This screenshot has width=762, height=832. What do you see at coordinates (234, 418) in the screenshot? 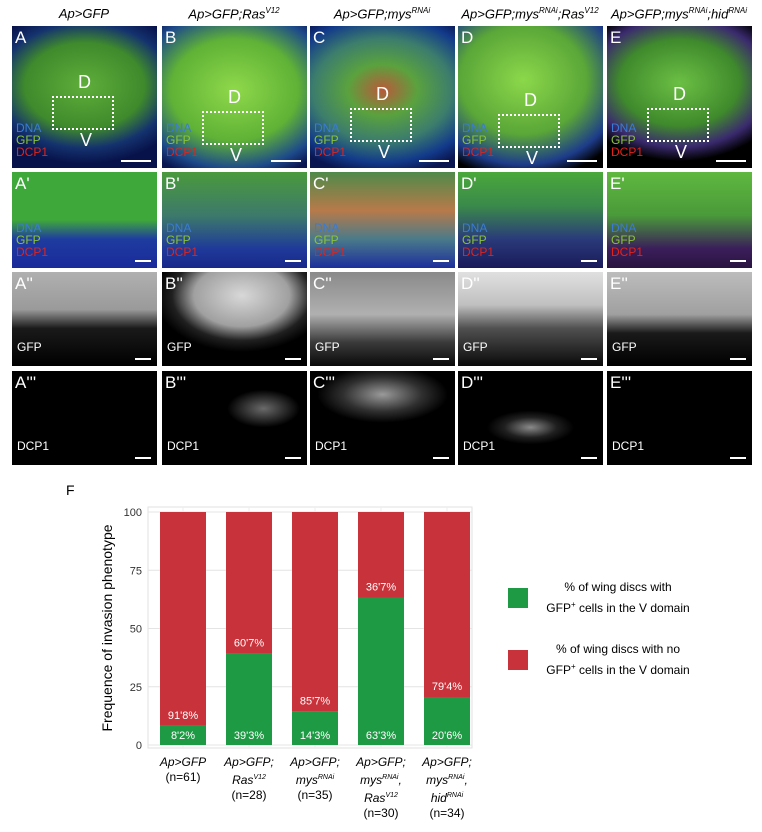
I see `microscopy-panel-b-row3: B''' DCP1` at bounding box center [234, 418].